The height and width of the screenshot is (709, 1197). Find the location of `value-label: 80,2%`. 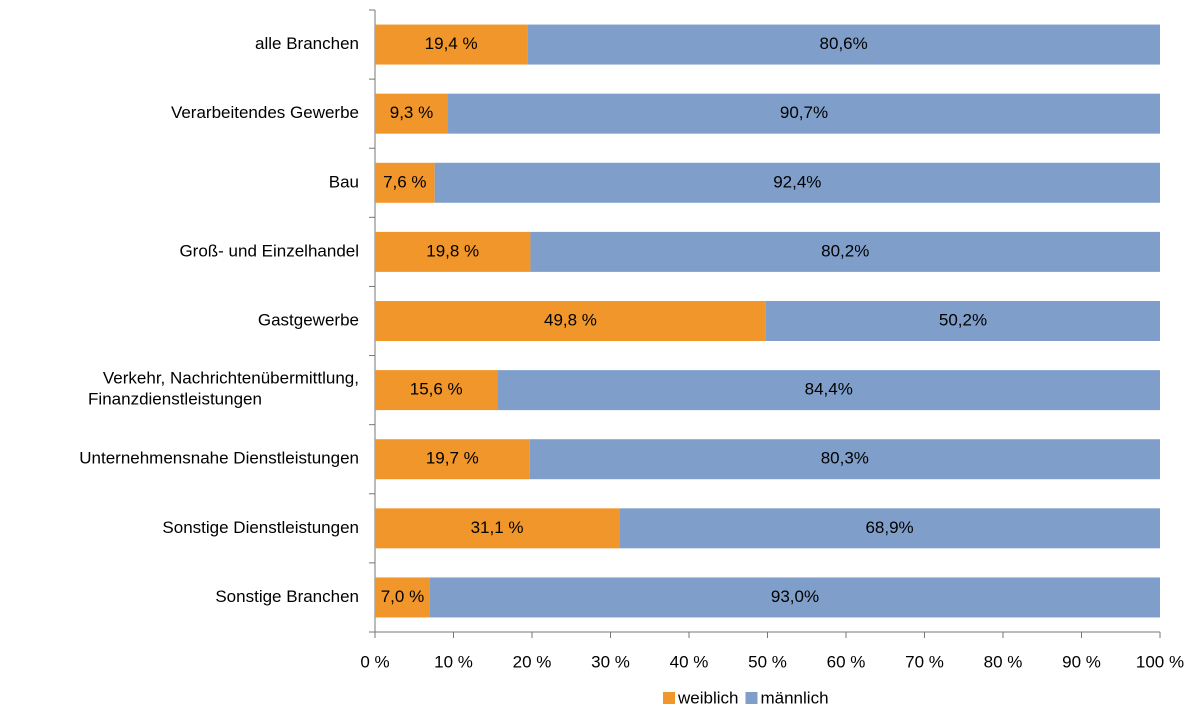

value-label: 80,2% is located at coordinates (845, 250).